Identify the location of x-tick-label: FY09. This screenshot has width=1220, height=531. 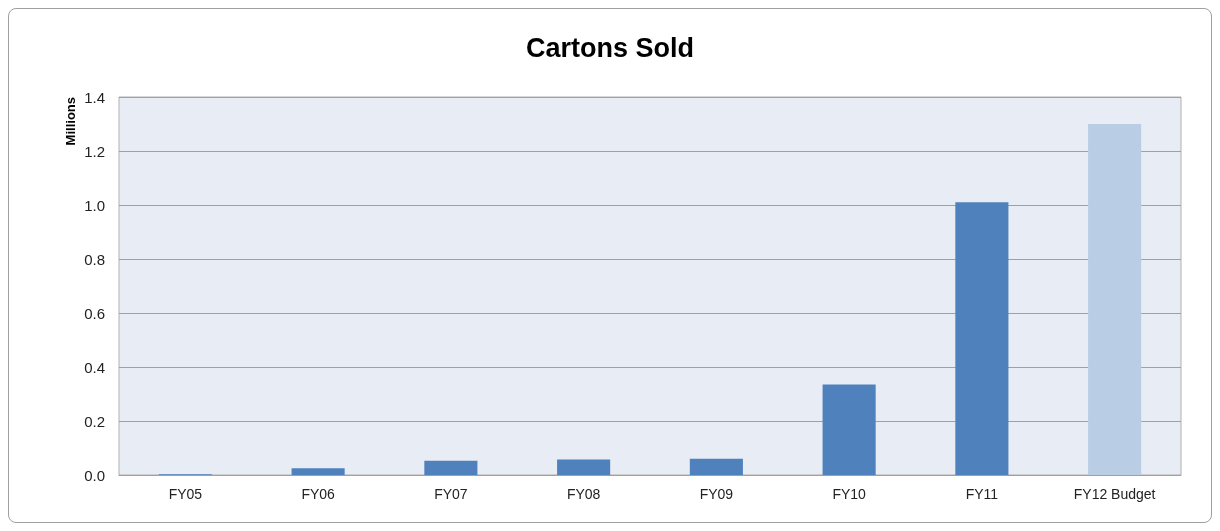
(716, 494).